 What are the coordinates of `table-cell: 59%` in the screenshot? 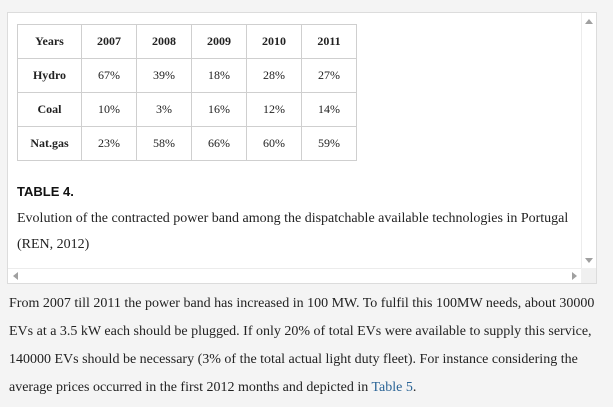 It's located at (329, 143).